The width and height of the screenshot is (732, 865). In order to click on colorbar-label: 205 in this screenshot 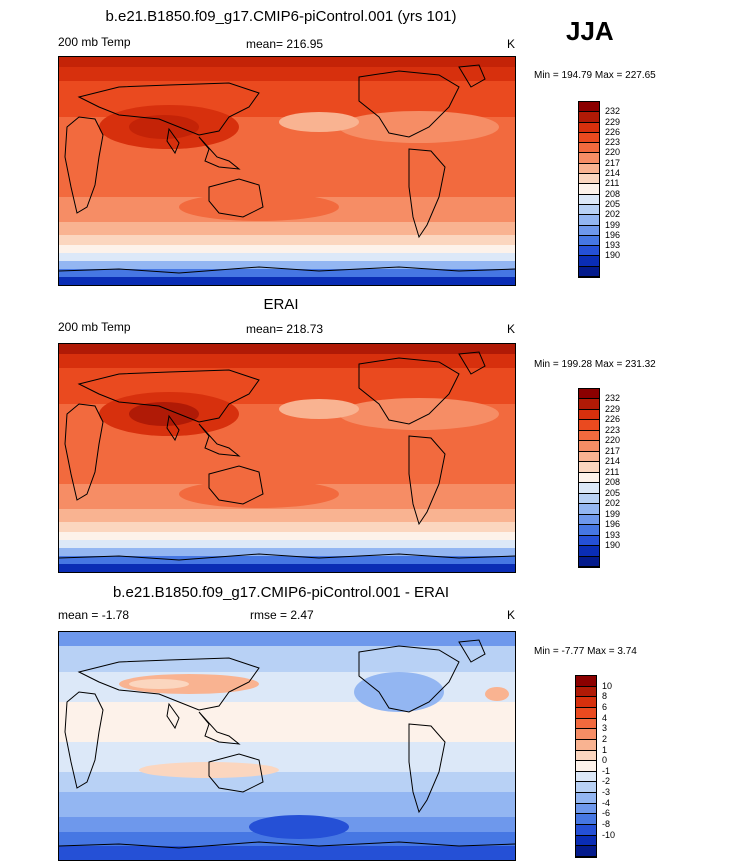, I will do `click(613, 492)`.